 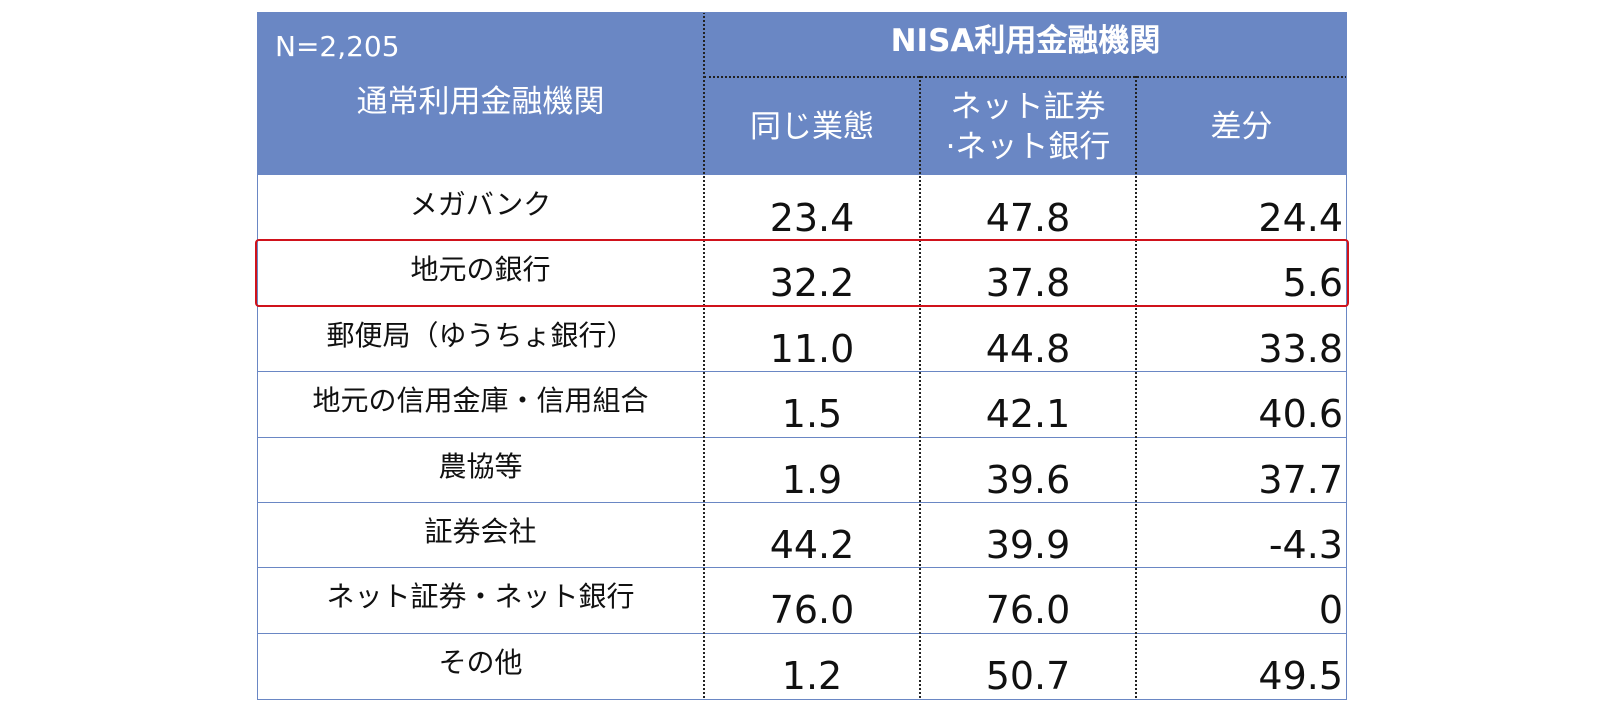 I want to click on table-row: その他 1.2 50.7 49.5, so click(x=802, y=665).